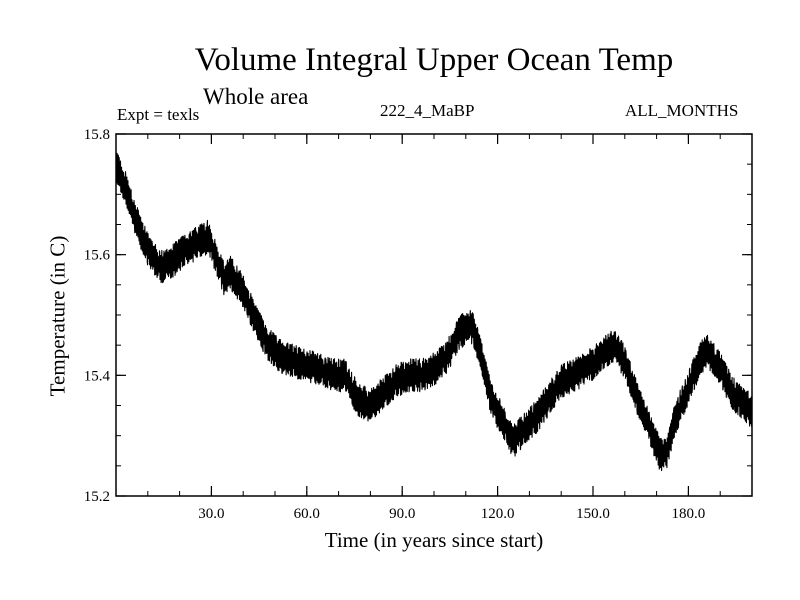 This screenshot has height=600, width=800. Describe the element at coordinates (682, 110) in the screenshot. I see `months-label: ALL_MONTHS` at that location.